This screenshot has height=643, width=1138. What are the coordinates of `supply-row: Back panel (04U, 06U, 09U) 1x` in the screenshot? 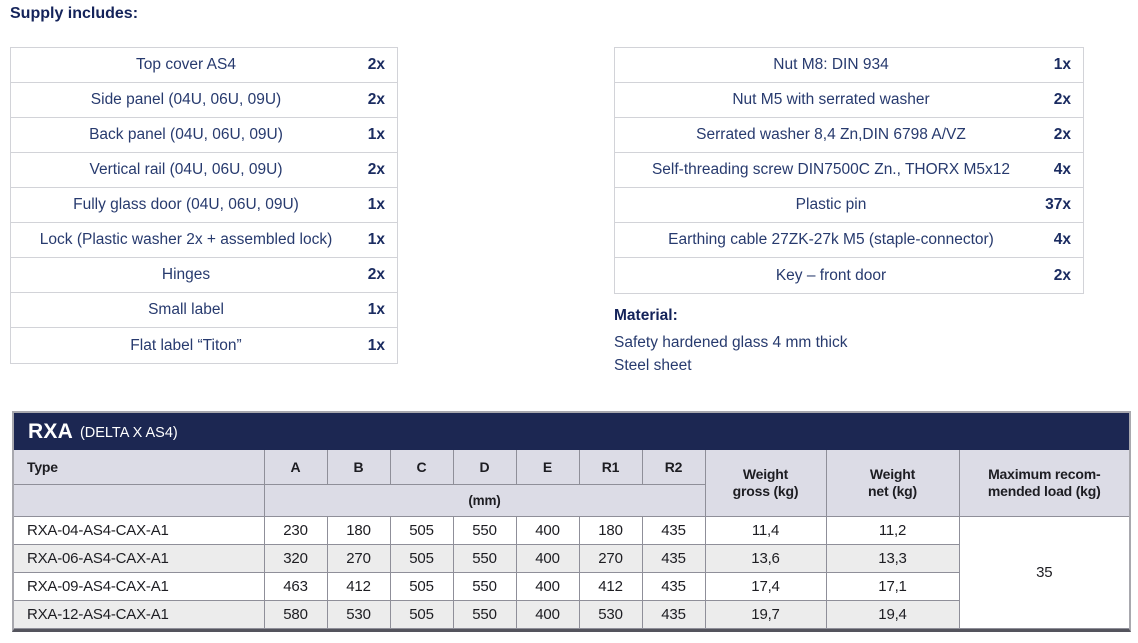 It's located at (204, 135).